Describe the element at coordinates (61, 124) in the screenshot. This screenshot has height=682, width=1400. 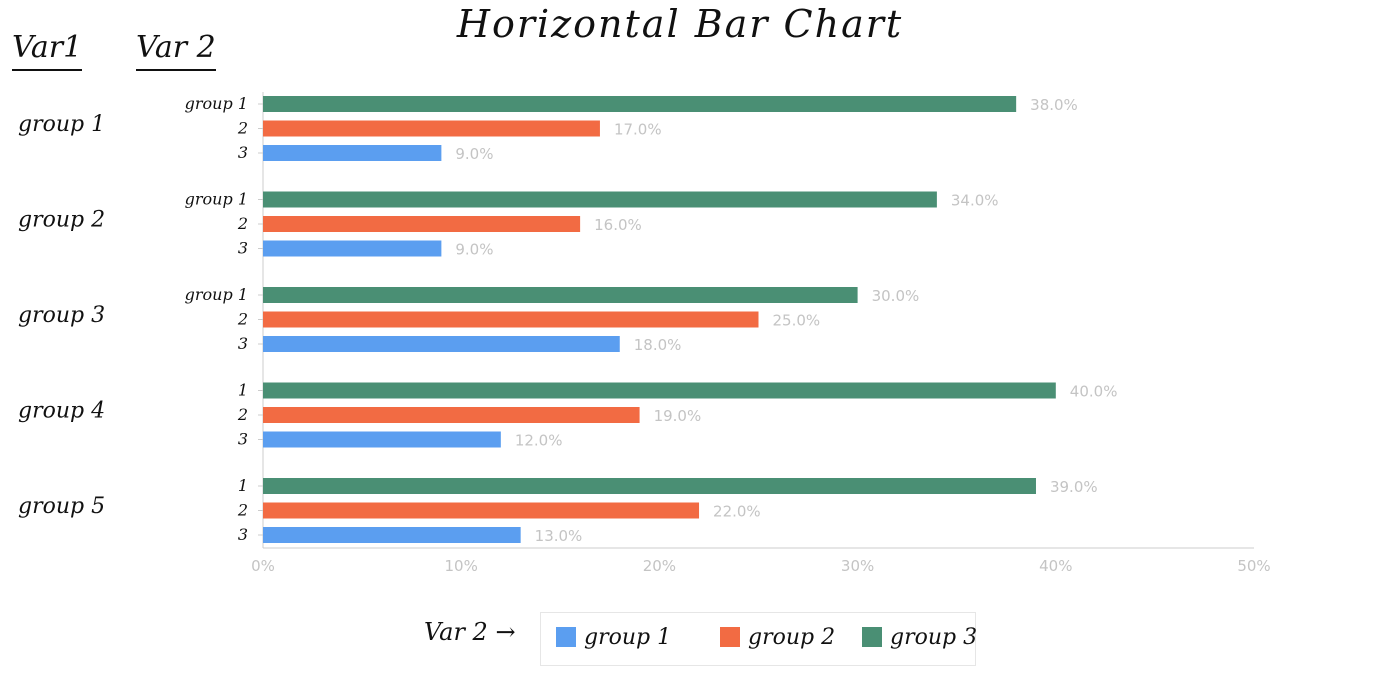
I see `group-label: group 1` at that location.